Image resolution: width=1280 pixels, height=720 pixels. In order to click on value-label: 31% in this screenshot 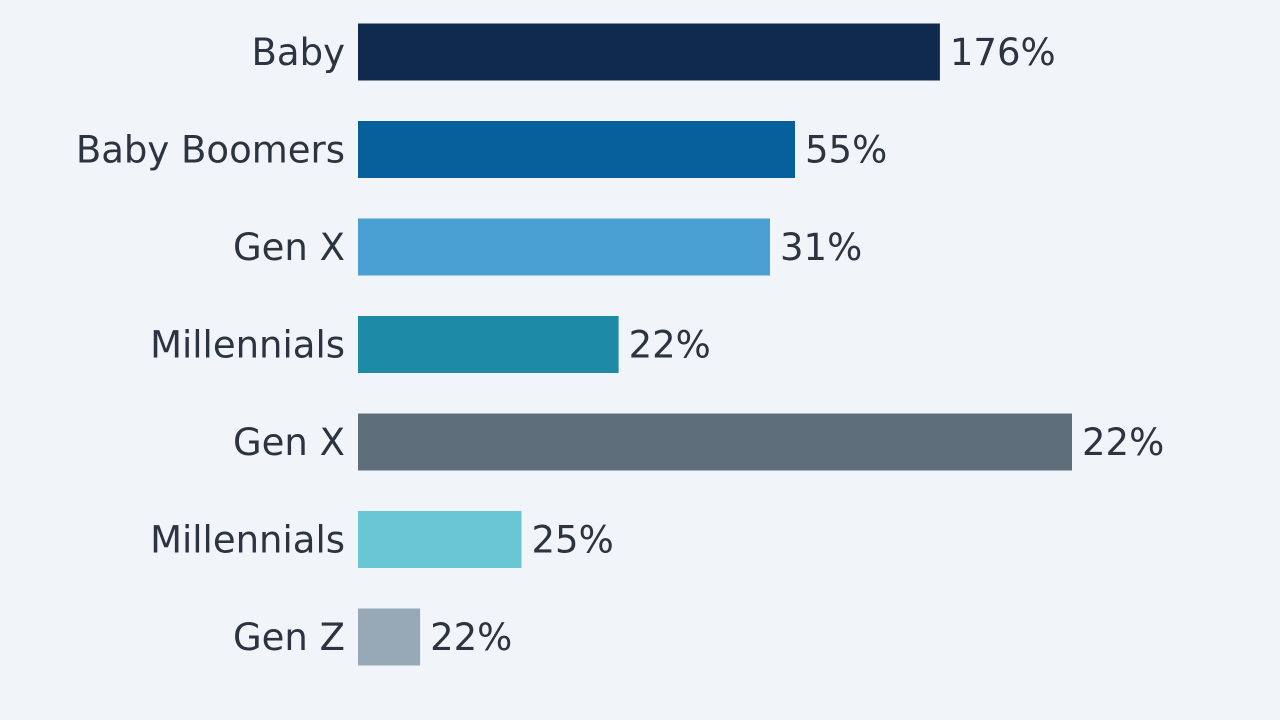, I will do `click(821, 247)`.